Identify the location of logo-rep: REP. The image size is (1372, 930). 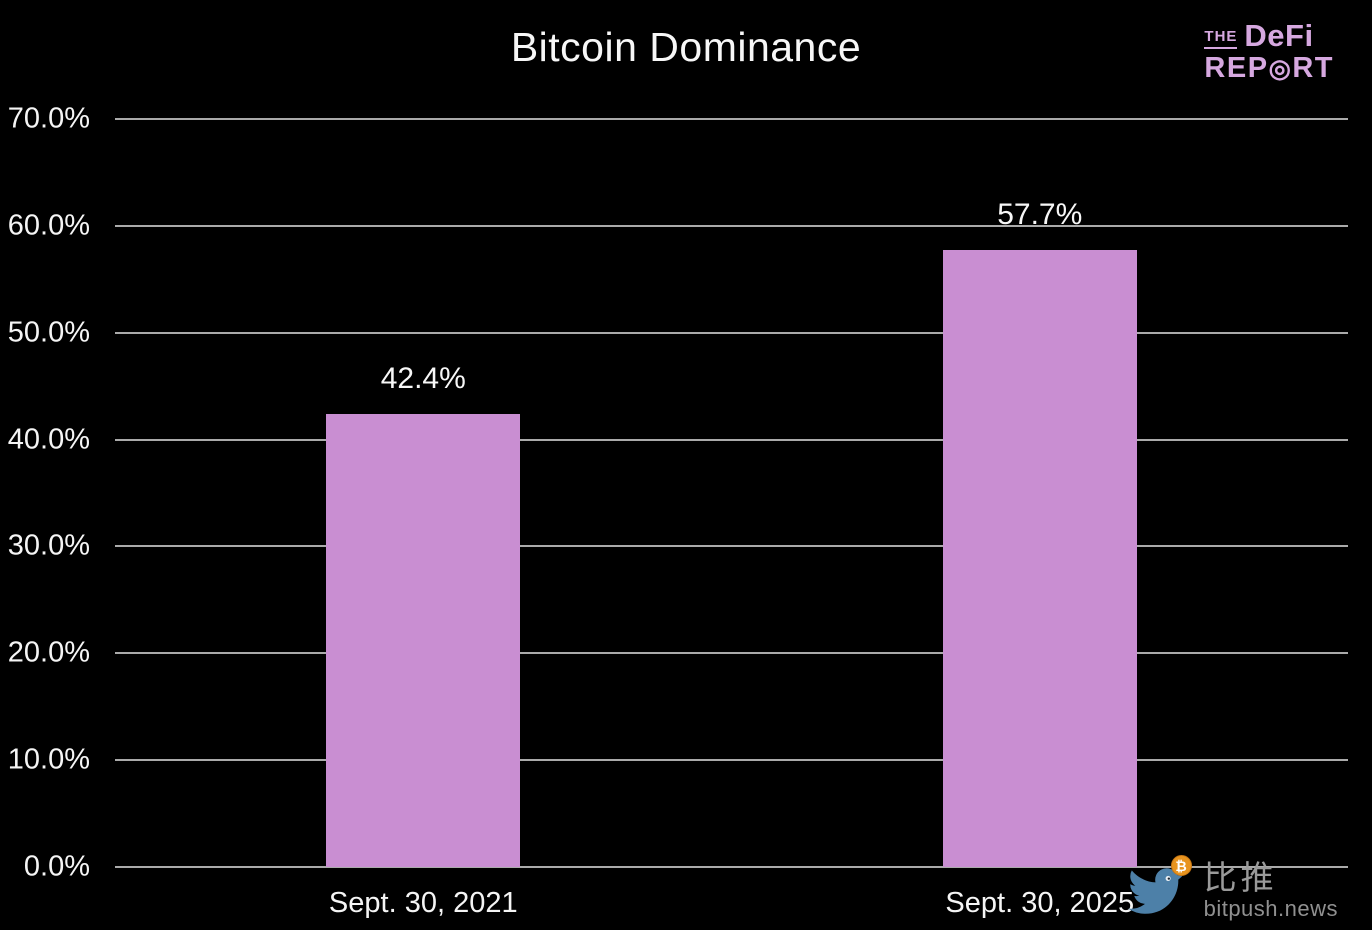
(1236, 67).